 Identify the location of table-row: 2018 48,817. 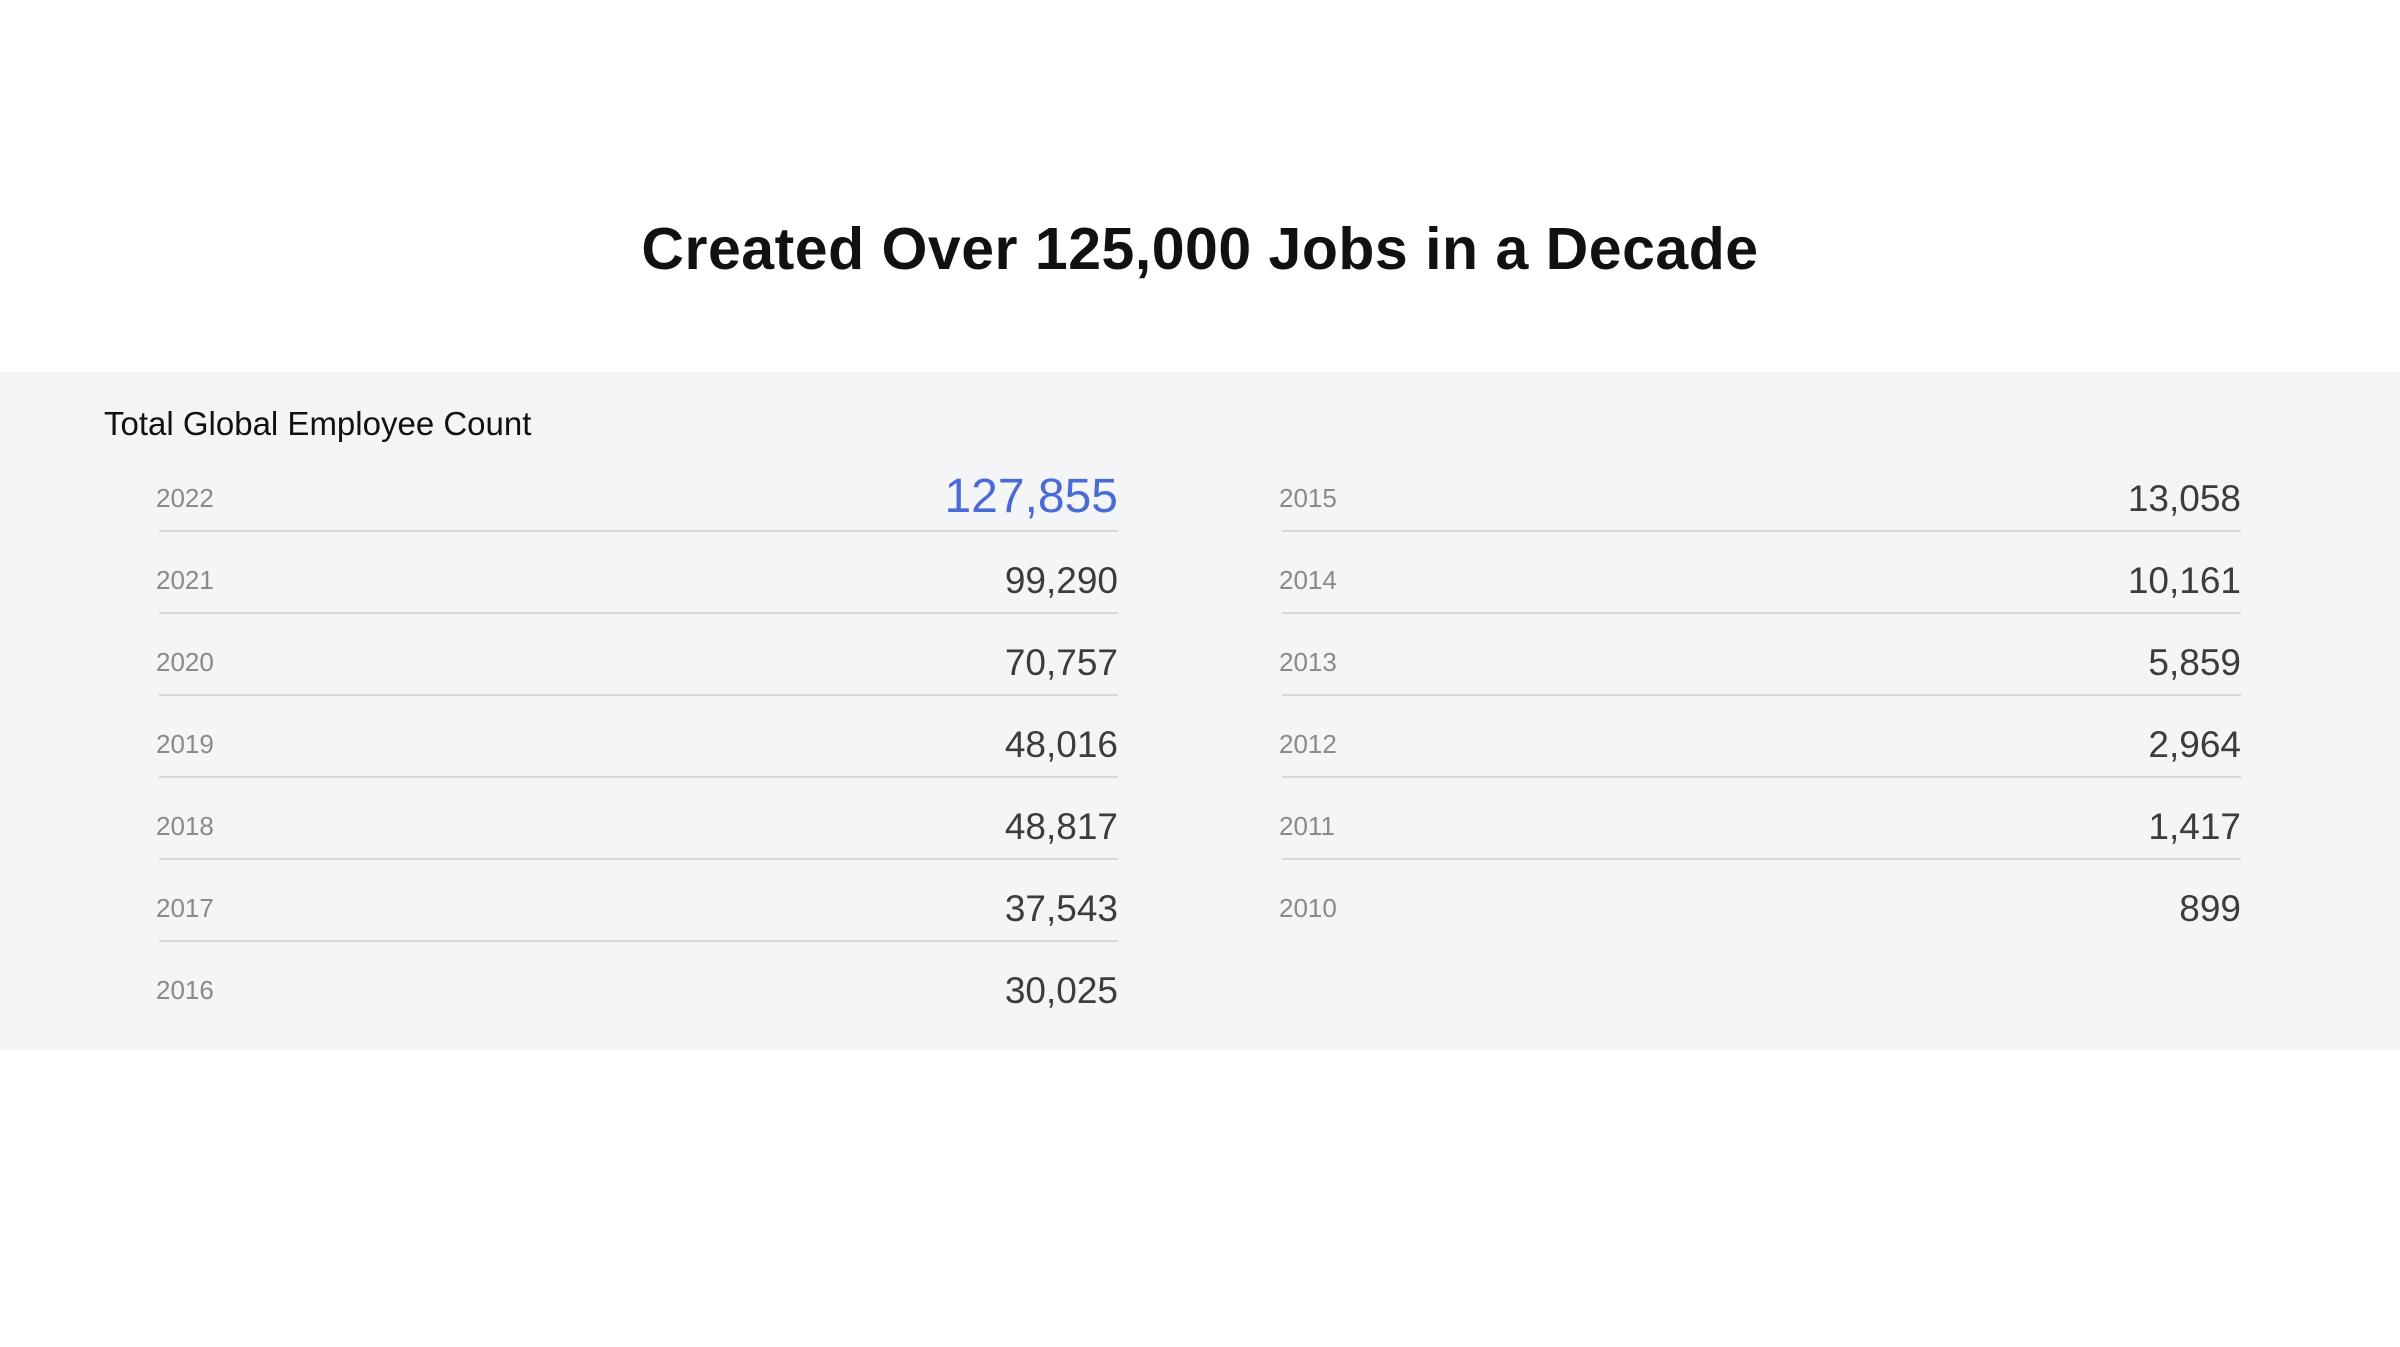
(637, 819).